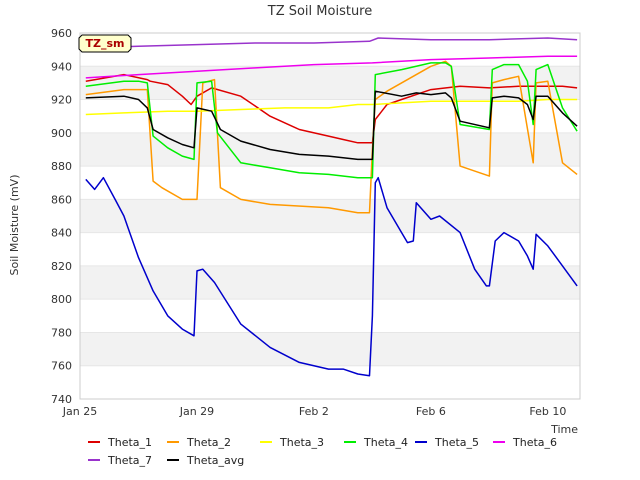 The image size is (640, 480). Describe the element at coordinates (534, 442) in the screenshot. I see `legend-label: Theta_6` at that location.